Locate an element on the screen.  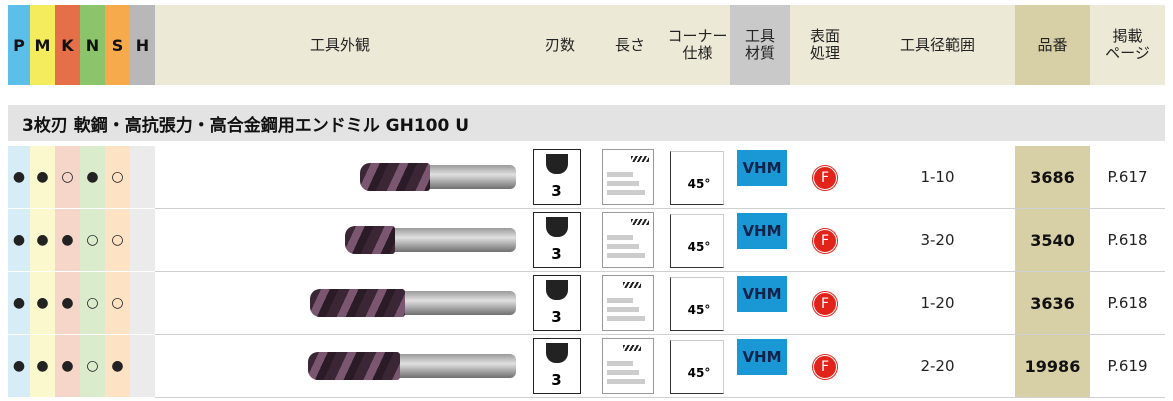
material-header: N is located at coordinates (92, 45).